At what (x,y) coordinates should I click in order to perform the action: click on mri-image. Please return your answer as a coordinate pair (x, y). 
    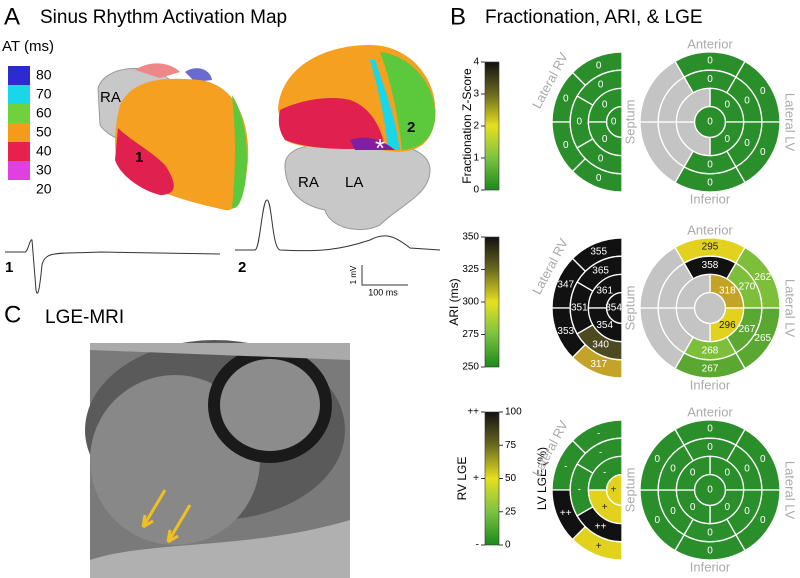
    Looking at the image, I should click on (217, 459).